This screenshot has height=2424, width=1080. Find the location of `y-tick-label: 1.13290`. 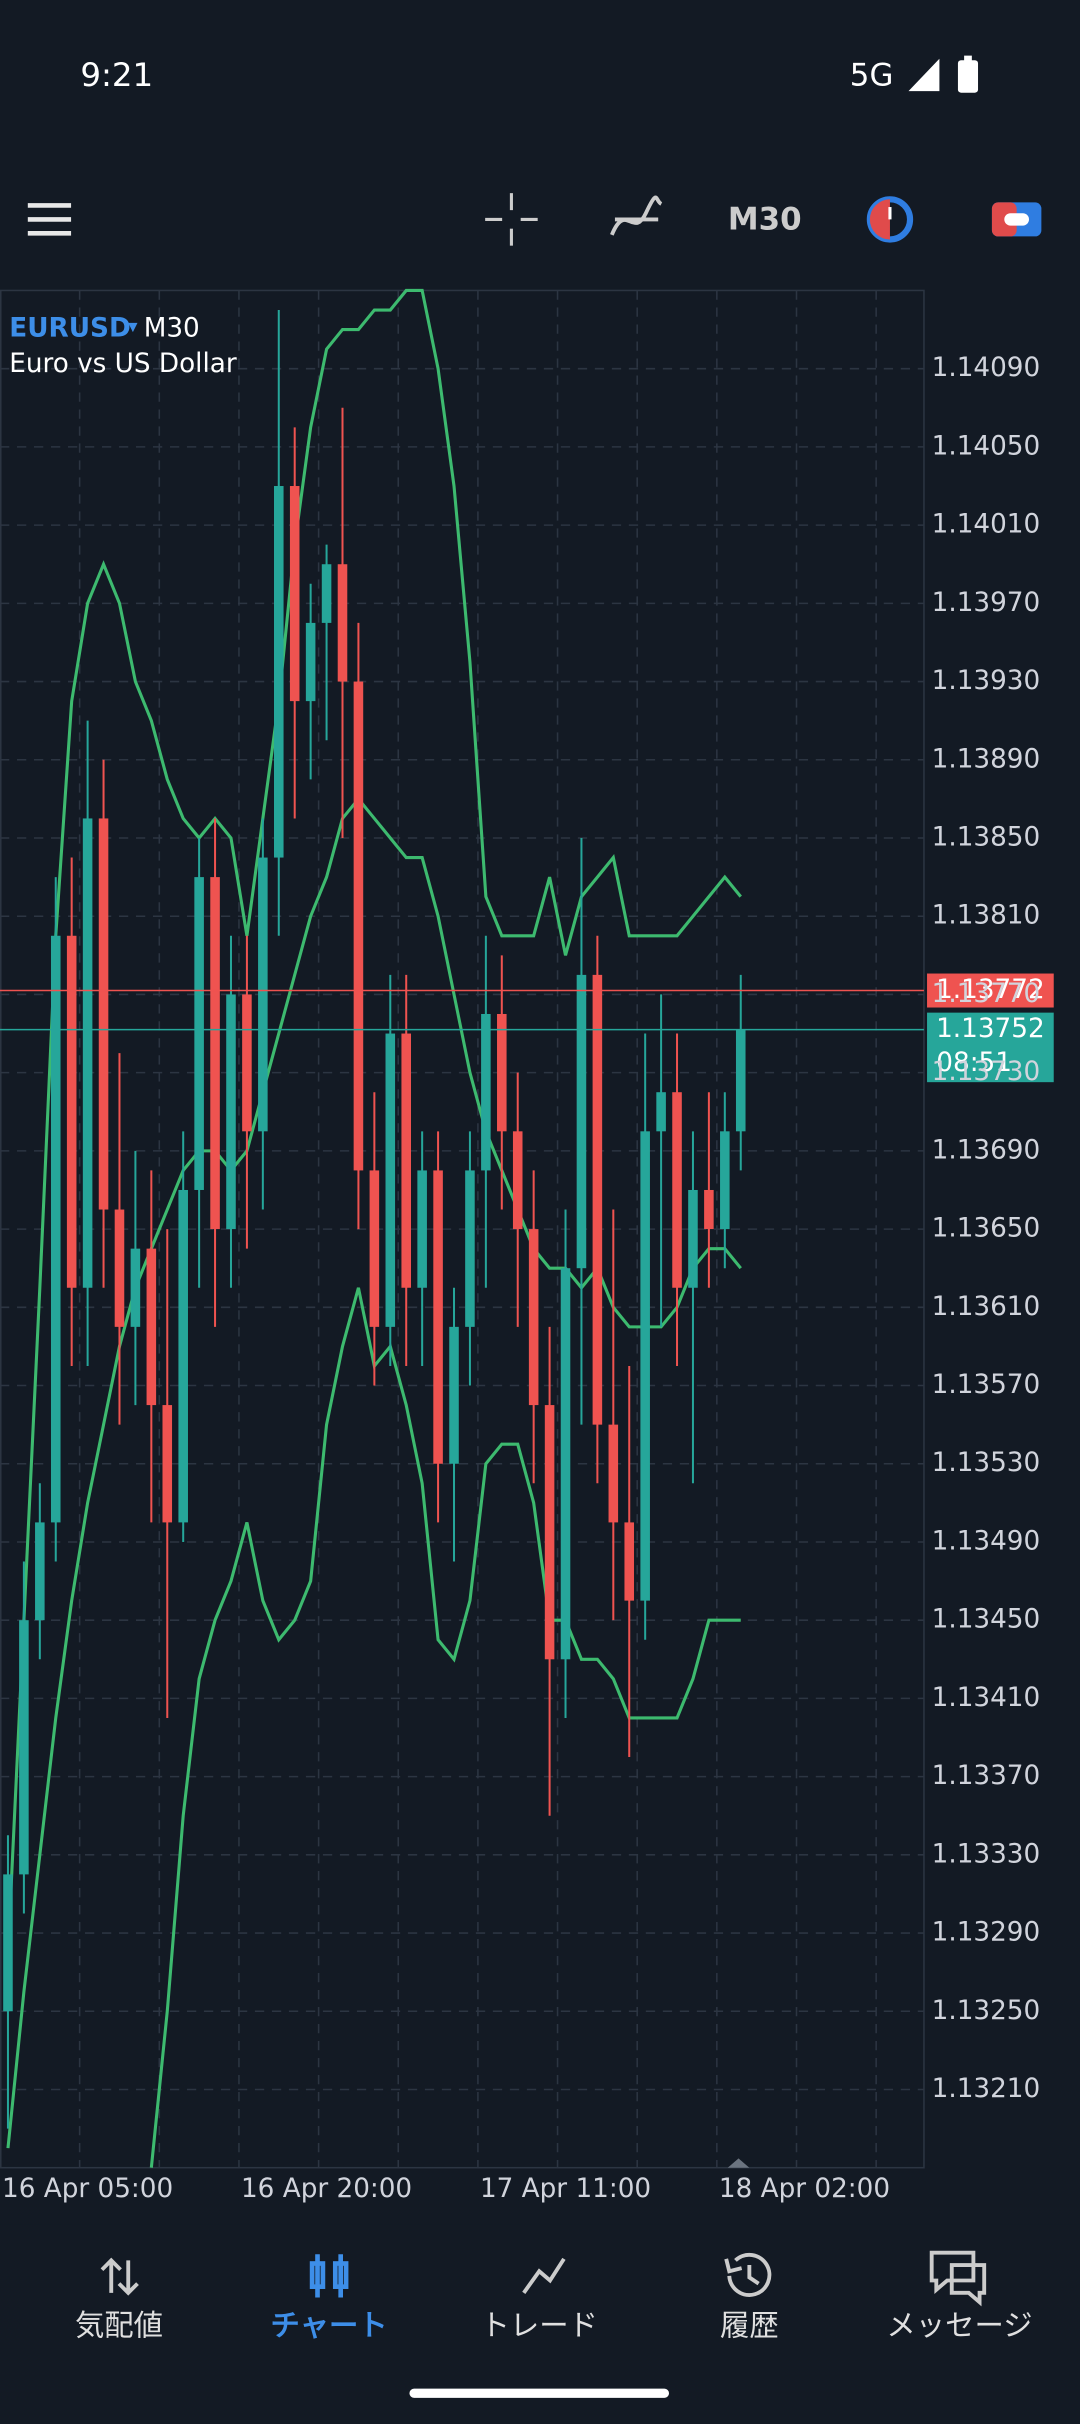

y-tick-label: 1.13290 is located at coordinates (986, 1933).